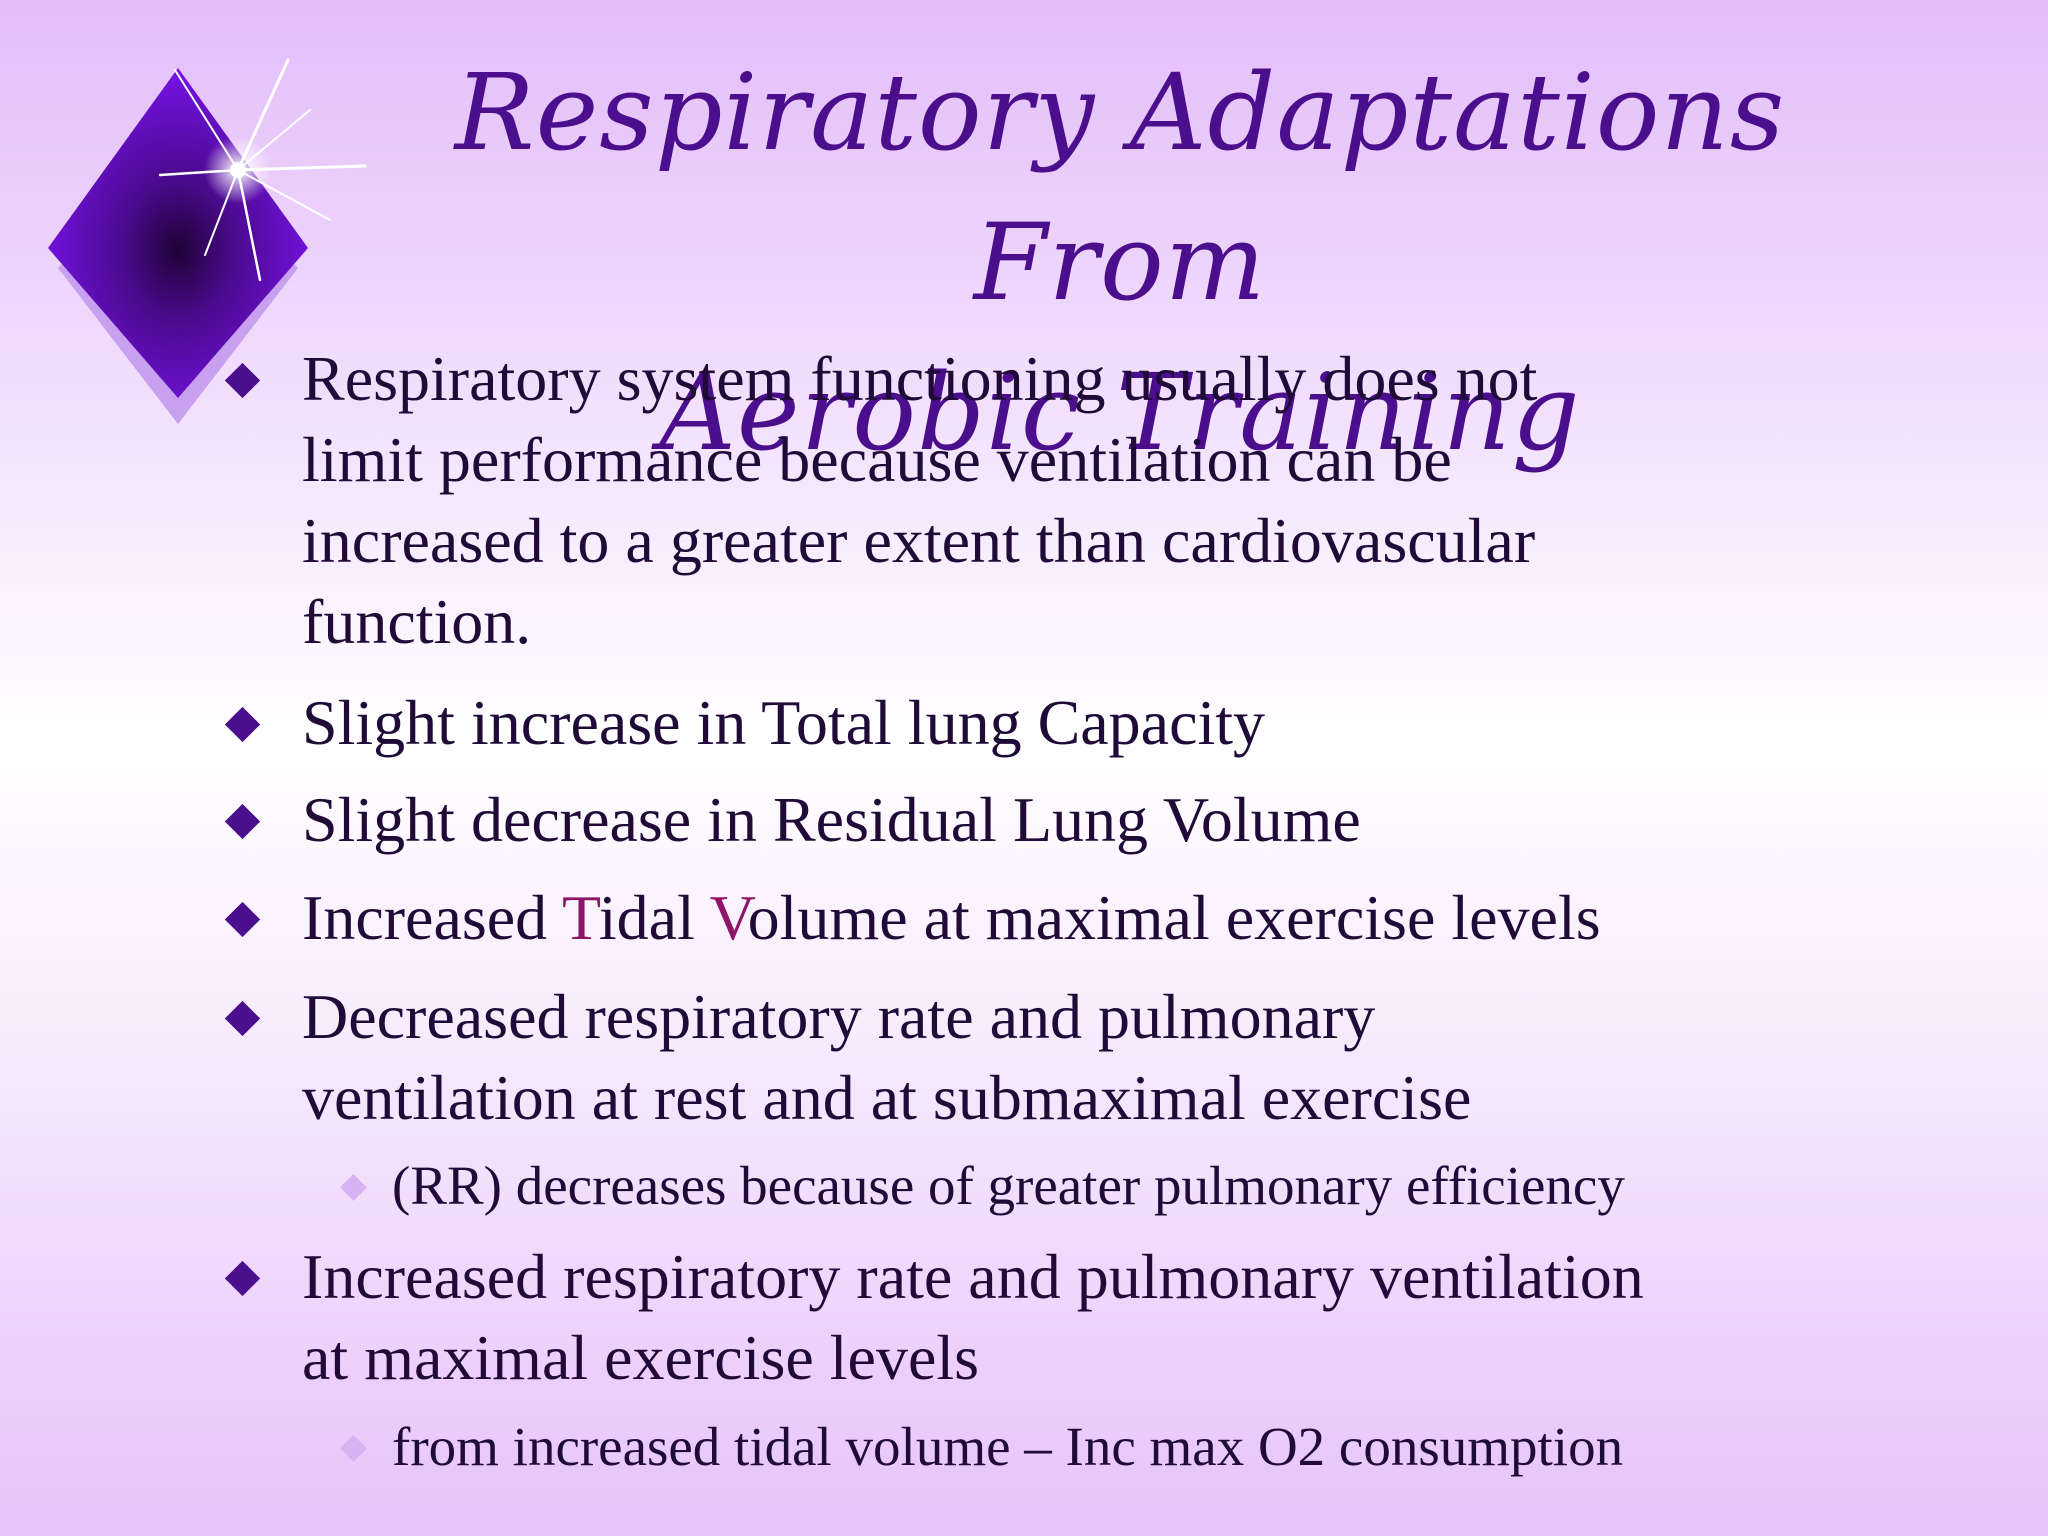 This screenshot has width=2048, height=1536. I want to click on bullet-residual-lung-volume: Slight decrease in Residual Lung Volume, so click(792, 819).